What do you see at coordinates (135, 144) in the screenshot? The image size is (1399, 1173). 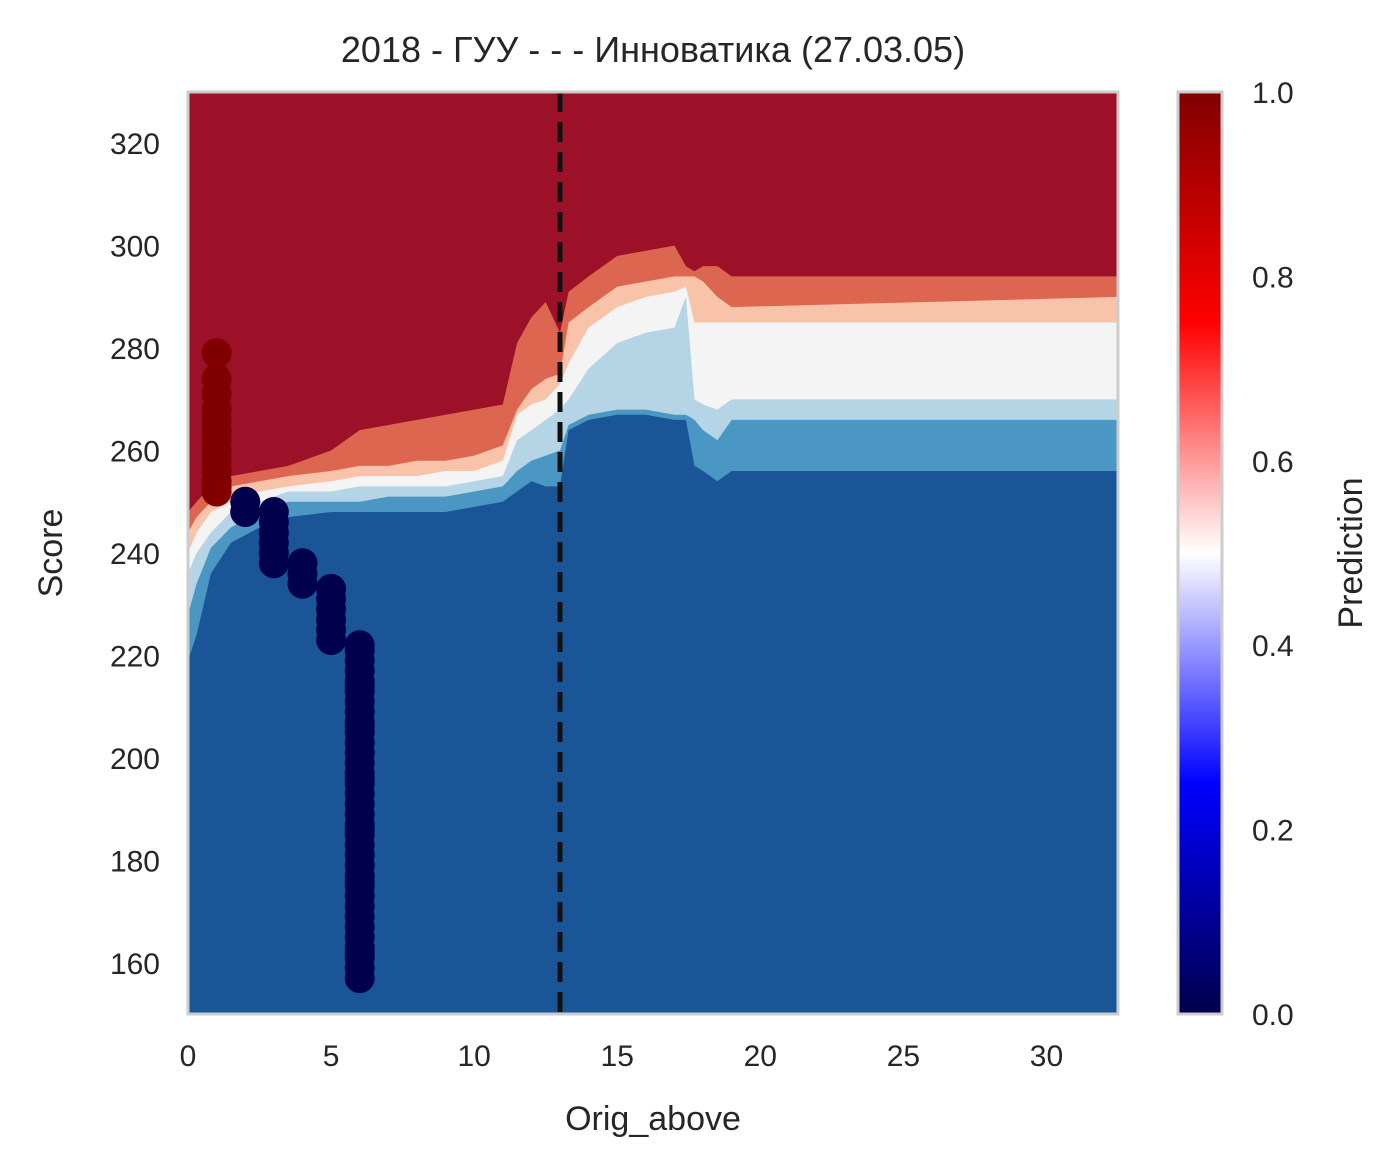 I see `y-tick-label: 320` at bounding box center [135, 144].